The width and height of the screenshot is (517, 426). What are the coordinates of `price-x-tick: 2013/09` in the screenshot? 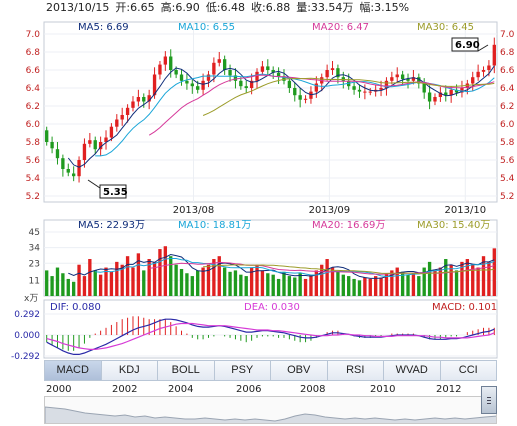 It's located at (330, 210).